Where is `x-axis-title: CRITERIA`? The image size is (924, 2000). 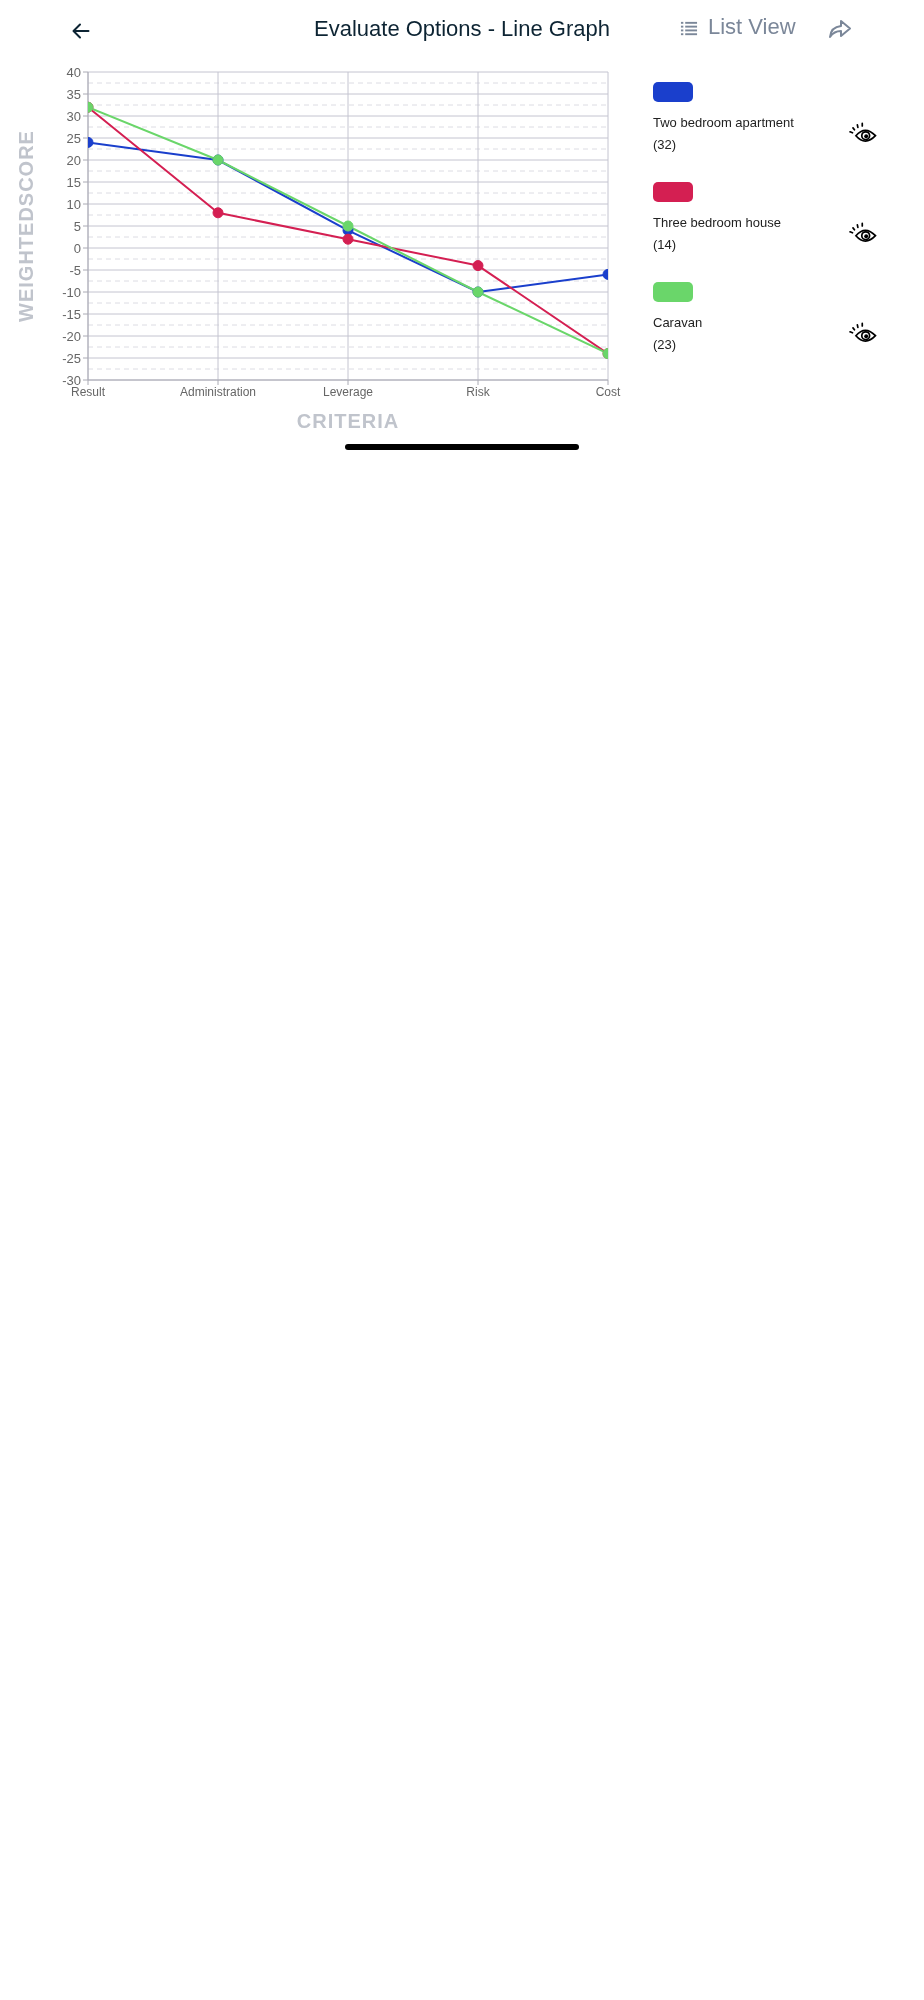 x-axis-title: CRITERIA is located at coordinates (348, 421).